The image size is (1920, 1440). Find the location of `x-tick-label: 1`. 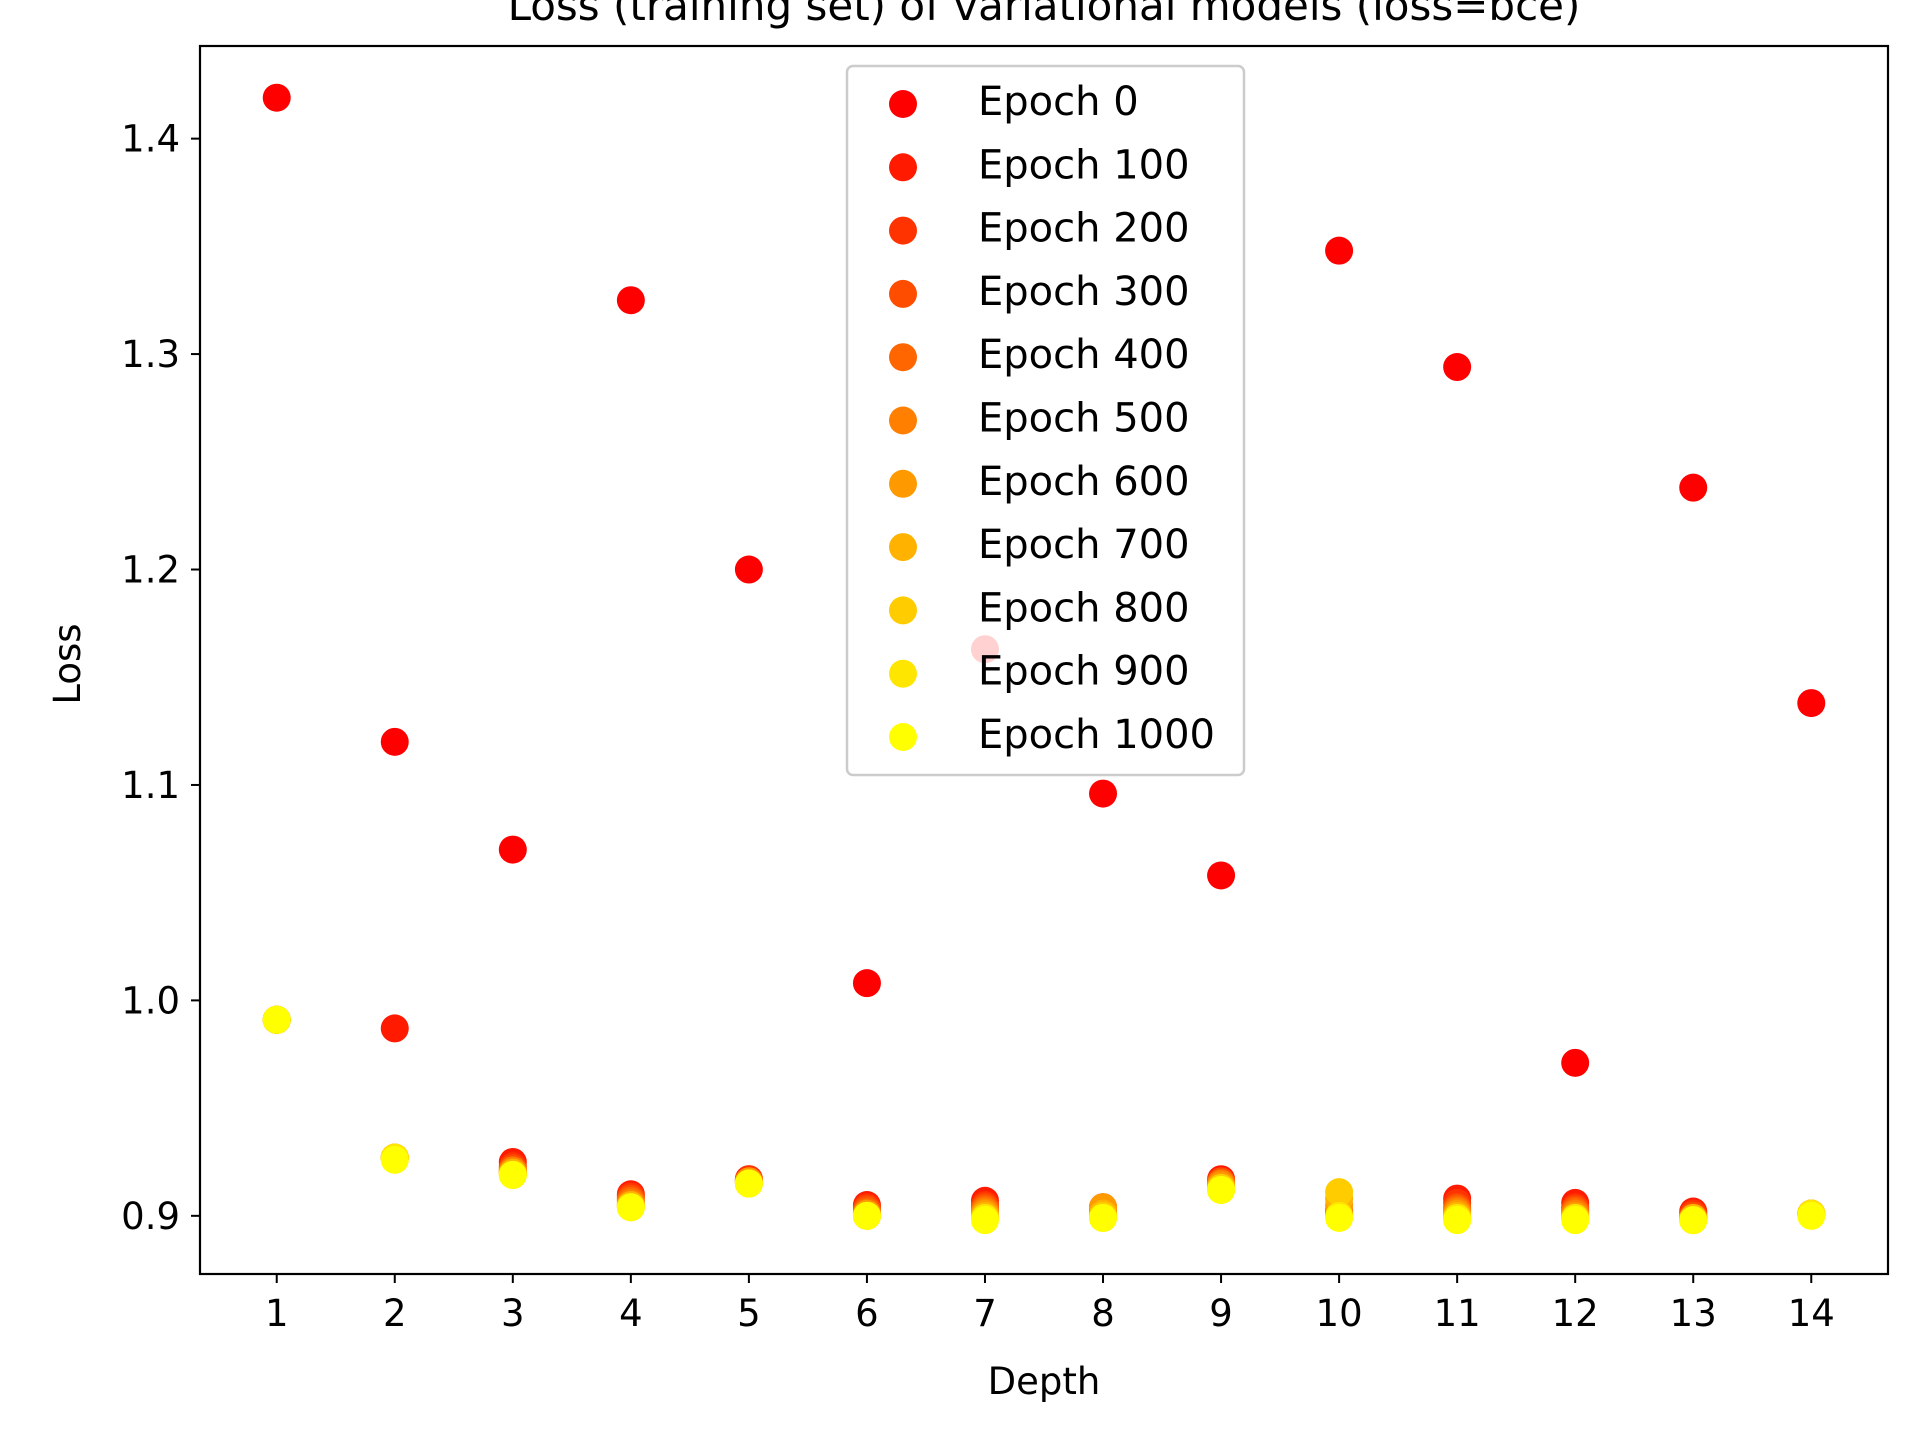

x-tick-label: 1 is located at coordinates (277, 1313).